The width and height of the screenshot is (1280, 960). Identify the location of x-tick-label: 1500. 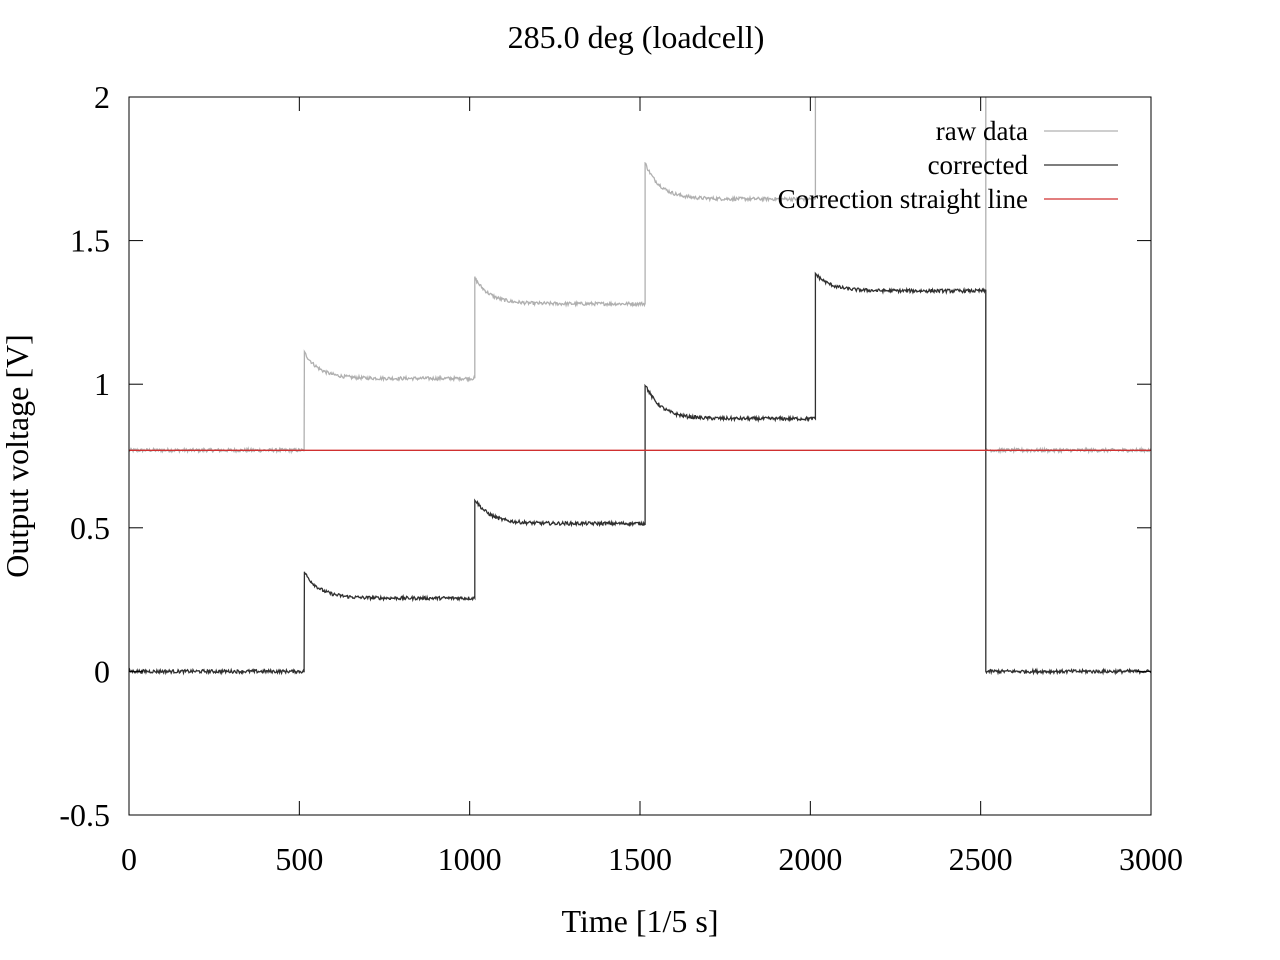
(640, 859).